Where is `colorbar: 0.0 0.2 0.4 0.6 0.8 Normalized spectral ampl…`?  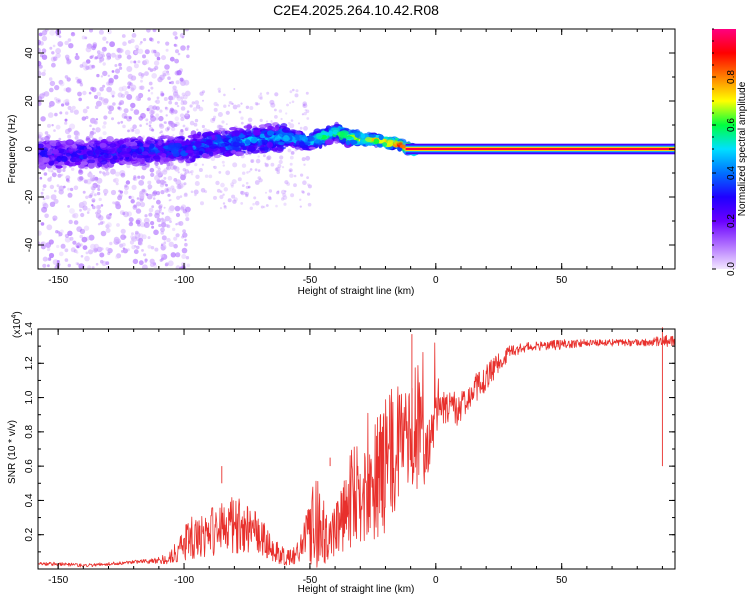
colorbar: 0.0 0.2 0.4 0.6 0.8 Normalized spectral ampl… is located at coordinates (730, 152).